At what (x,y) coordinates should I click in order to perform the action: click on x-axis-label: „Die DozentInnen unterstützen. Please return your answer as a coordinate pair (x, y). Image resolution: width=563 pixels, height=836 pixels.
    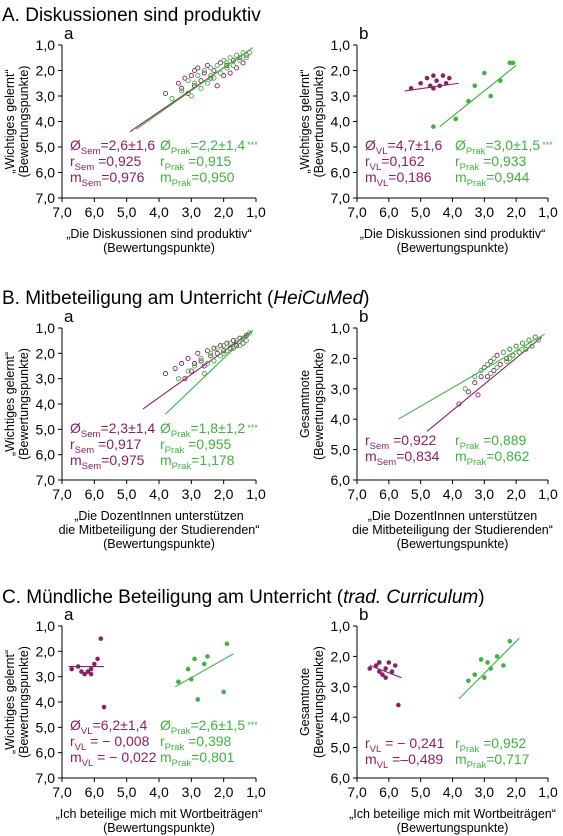
    Looking at the image, I should click on (453, 516).